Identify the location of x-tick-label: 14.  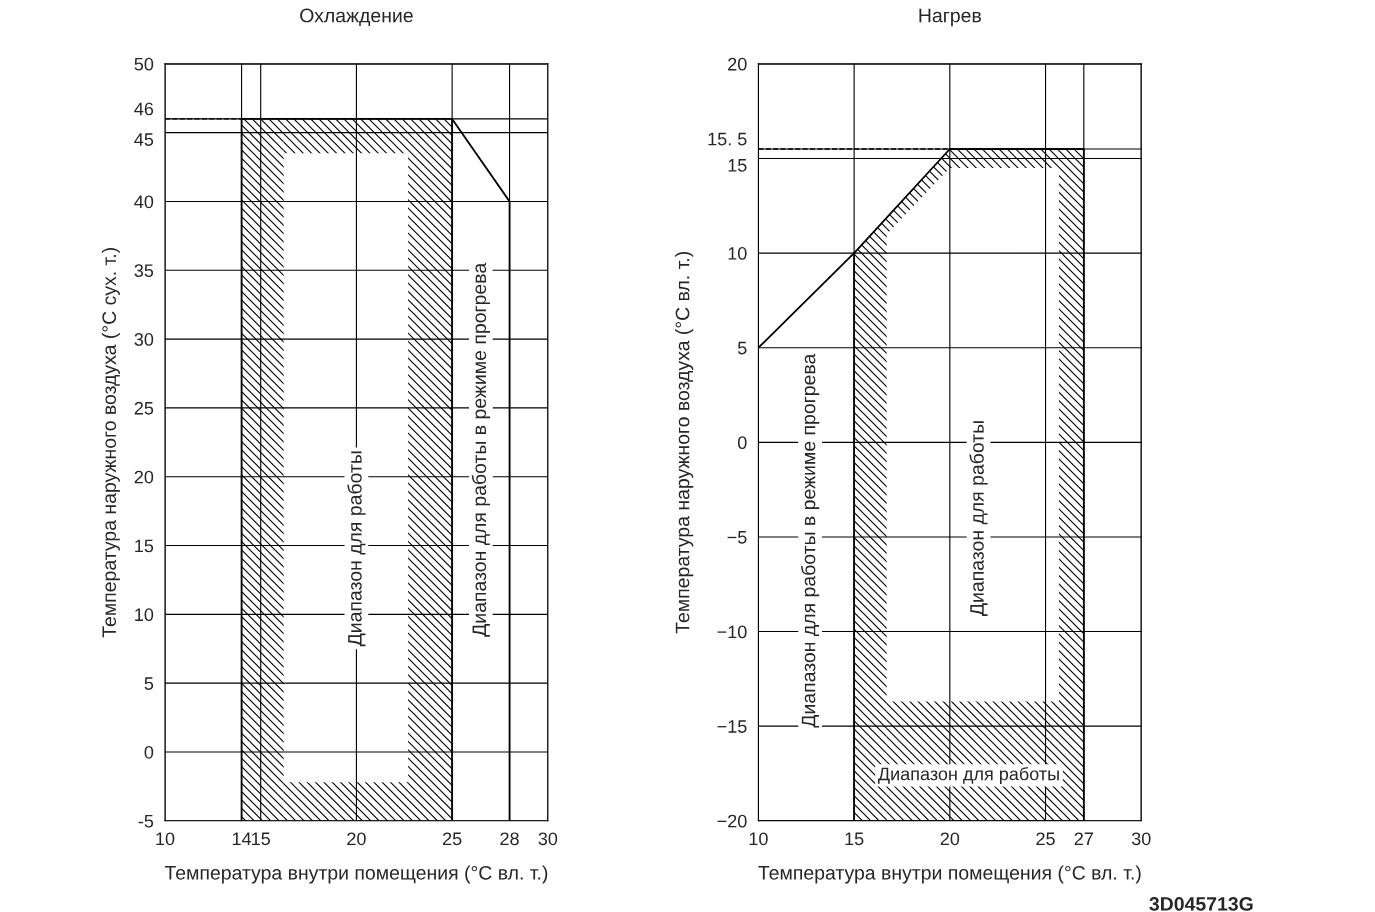
(242, 838).